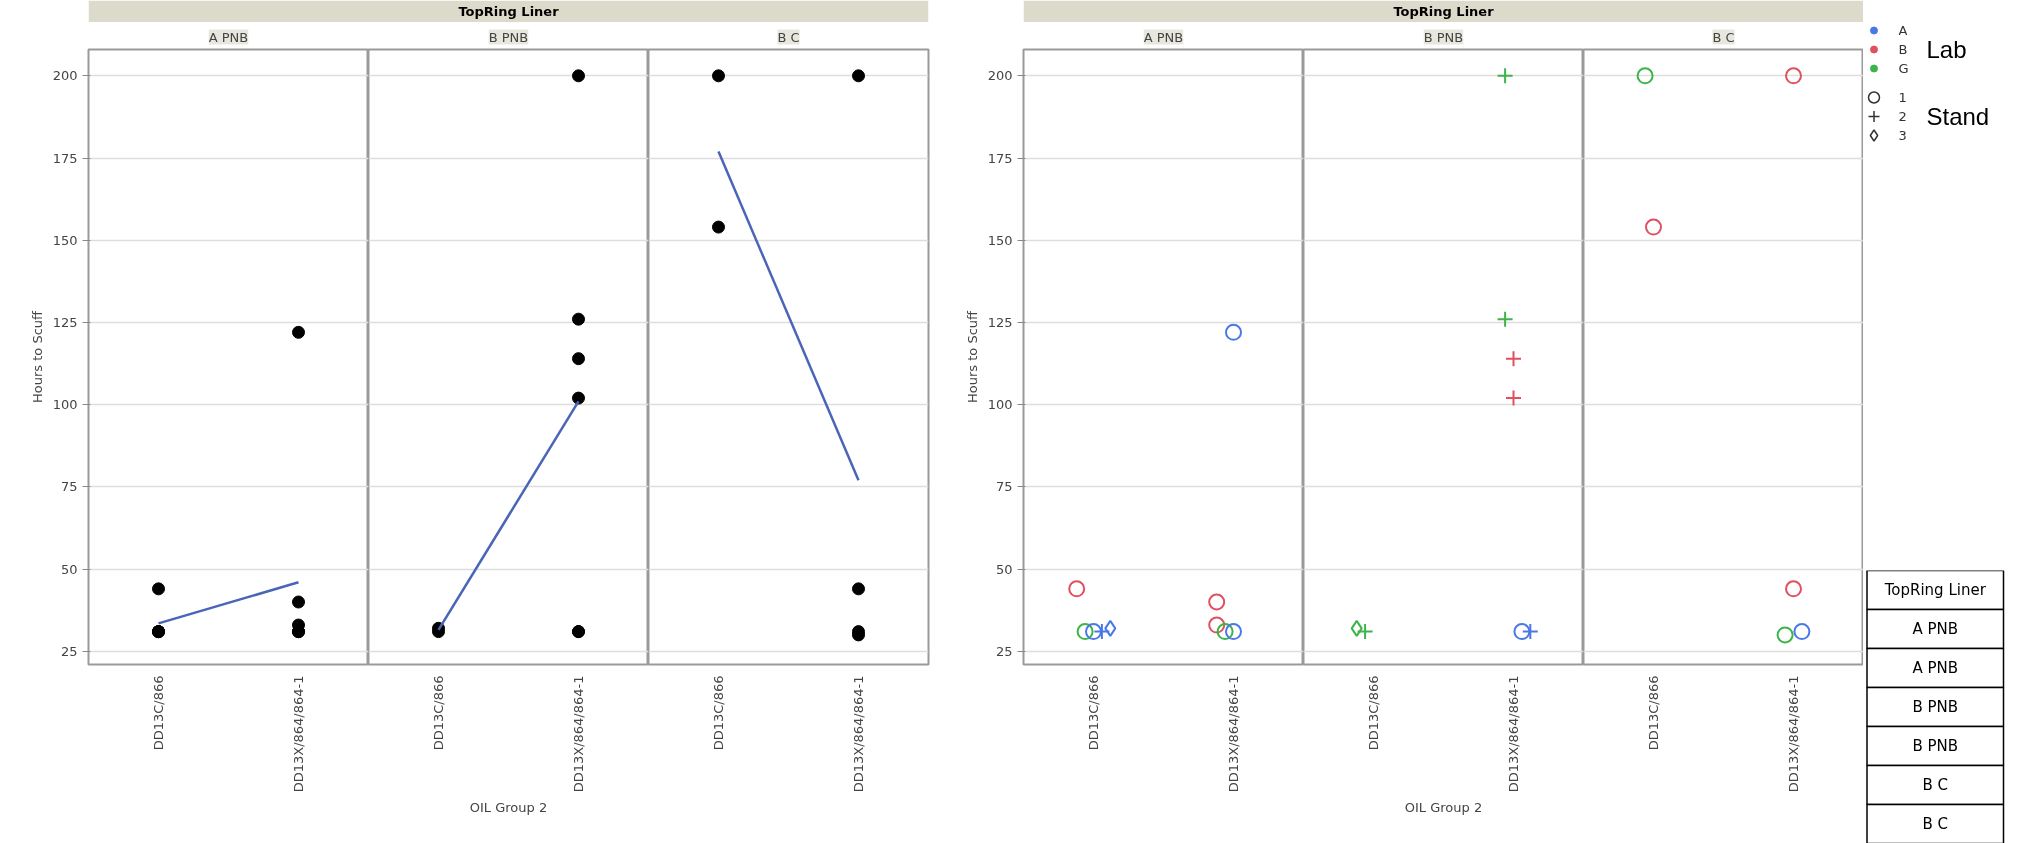  I want to click on text: Lab, so click(1946, 49).